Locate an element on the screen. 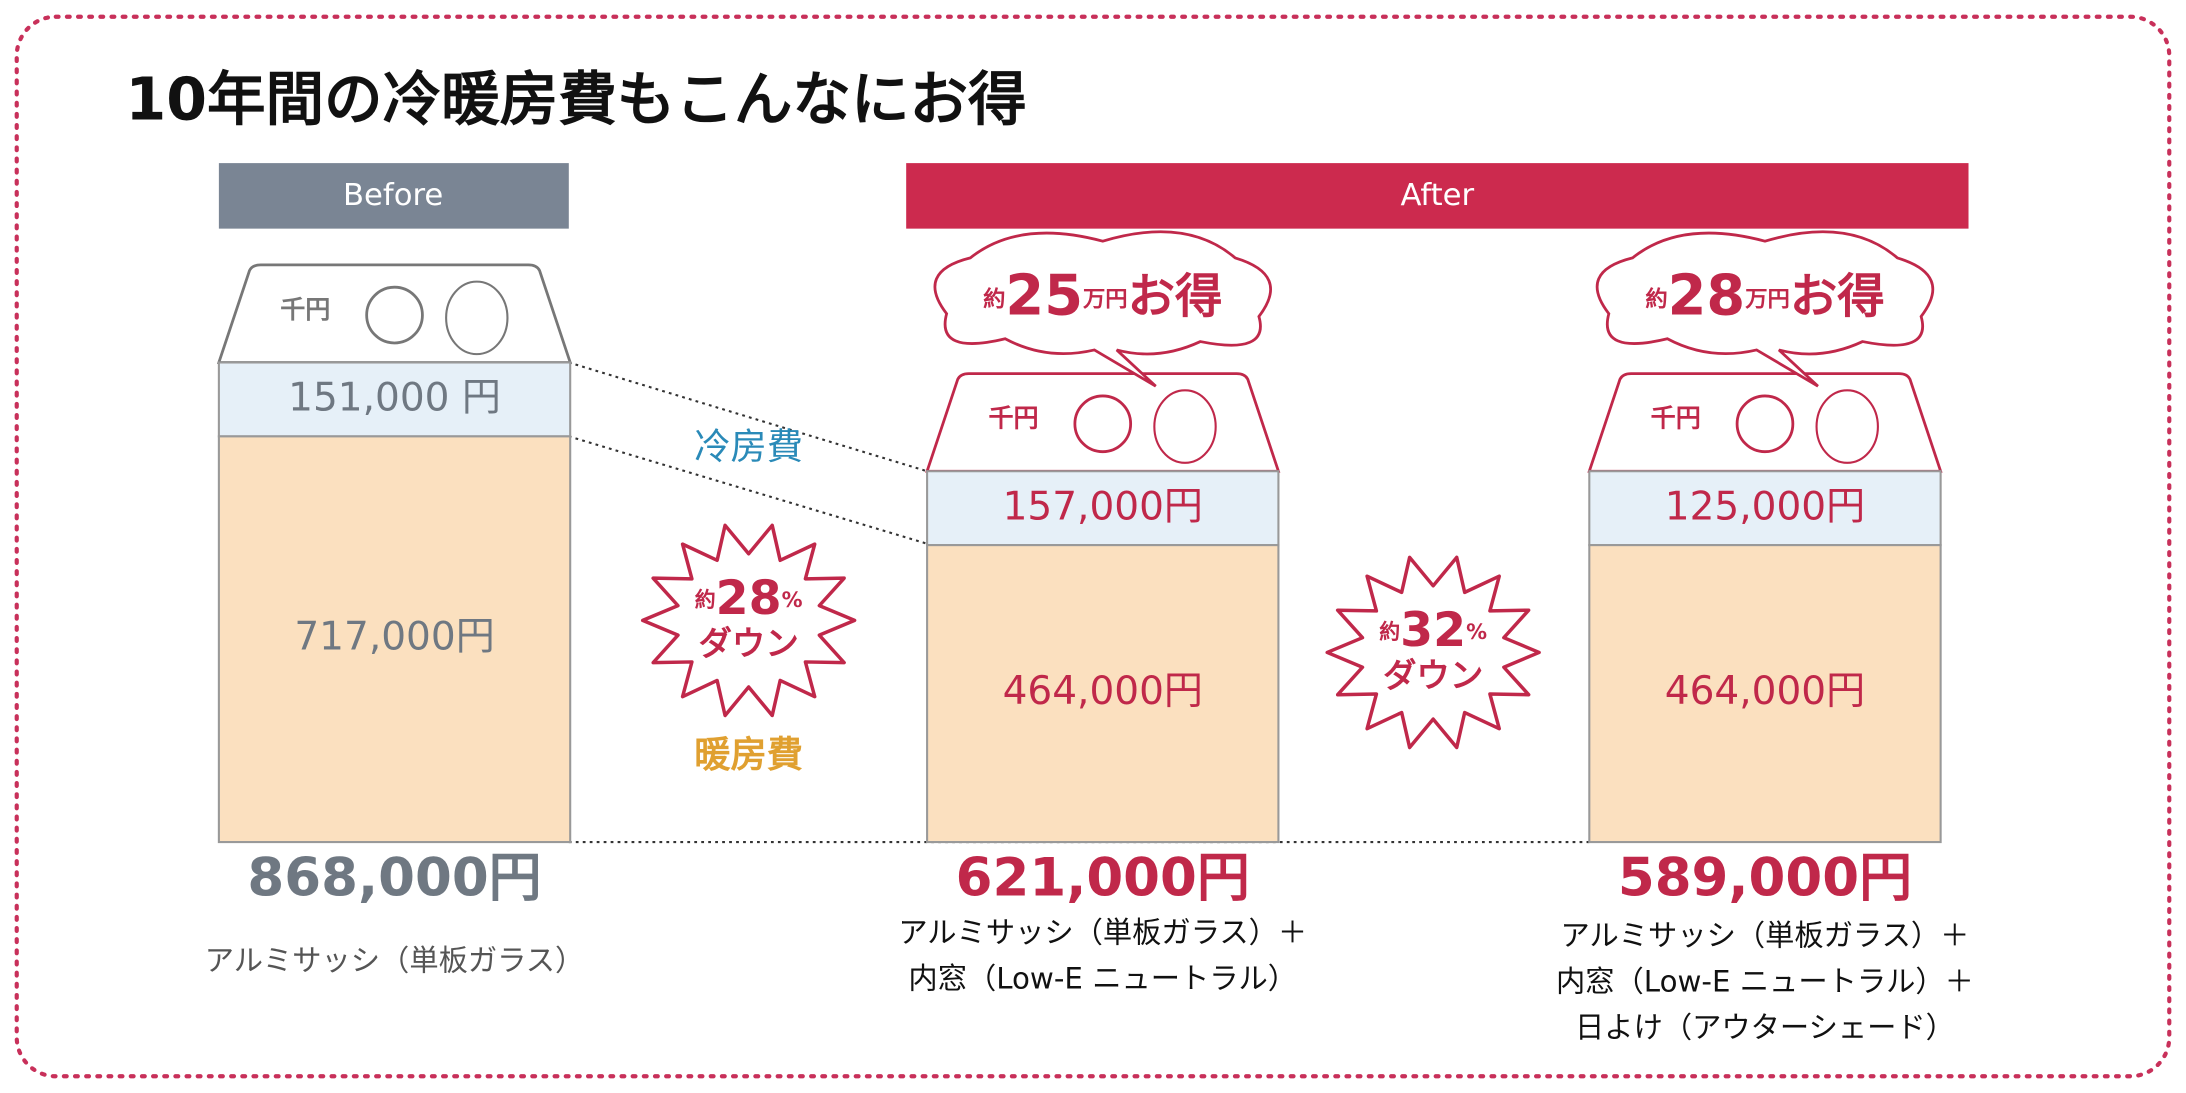 This screenshot has width=2186, height=1093. cooling-value: 157,000円 is located at coordinates (1103, 506).